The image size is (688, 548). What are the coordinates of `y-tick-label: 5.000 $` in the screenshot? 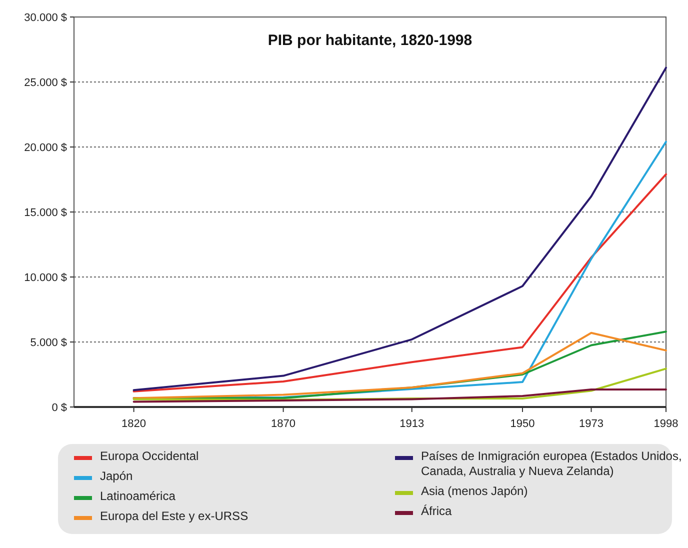 It's located at (48, 342).